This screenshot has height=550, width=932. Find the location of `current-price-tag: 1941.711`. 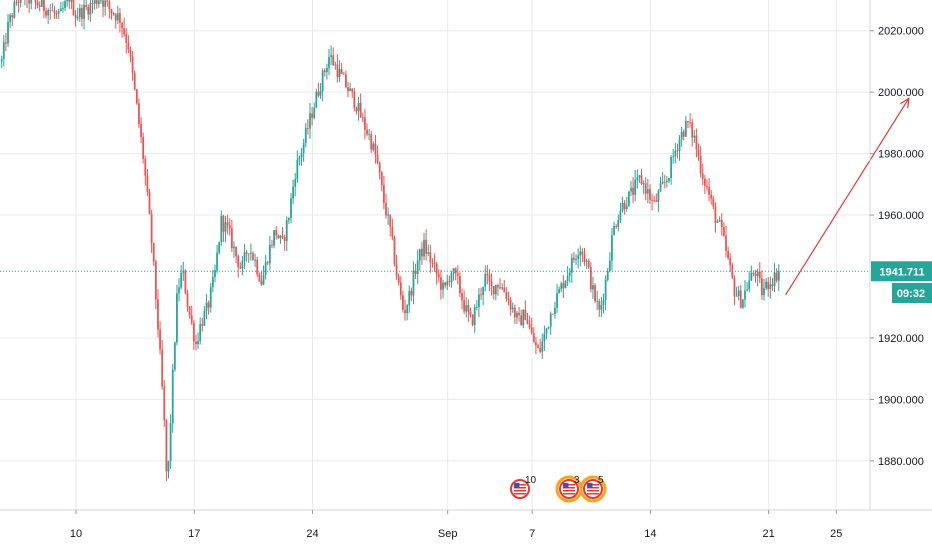

current-price-tag: 1941.711 is located at coordinates (901, 271).